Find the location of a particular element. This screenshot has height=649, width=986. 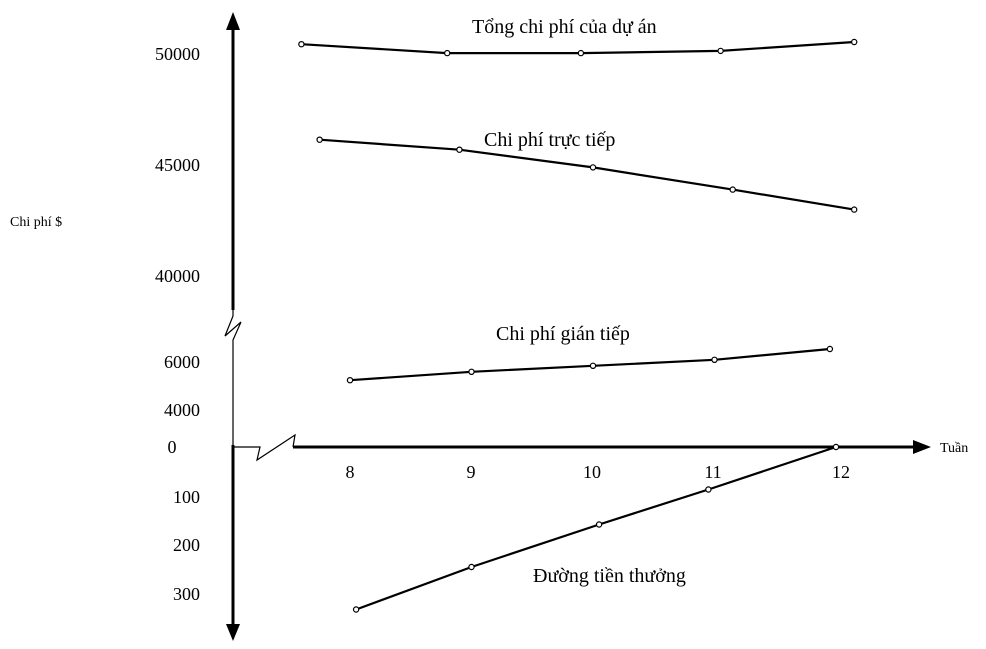

y-tick-label: 4000 is located at coordinates (182, 410).